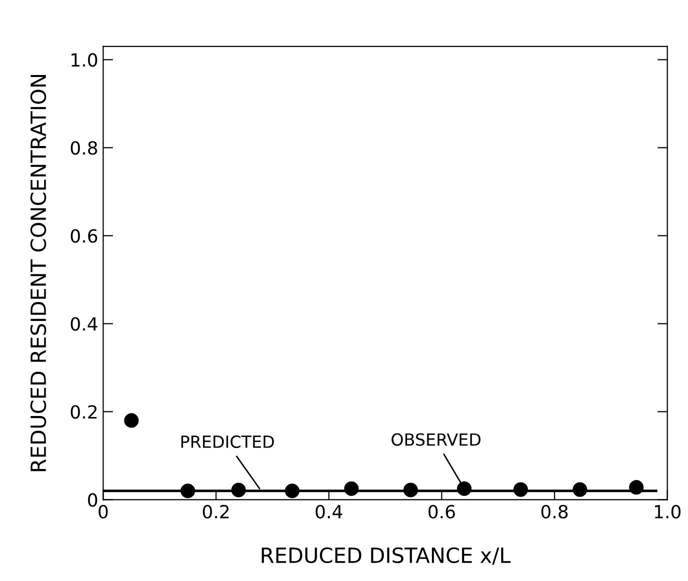 This screenshot has height=581, width=688. I want to click on annotation: PREDICTED, so click(227, 441).